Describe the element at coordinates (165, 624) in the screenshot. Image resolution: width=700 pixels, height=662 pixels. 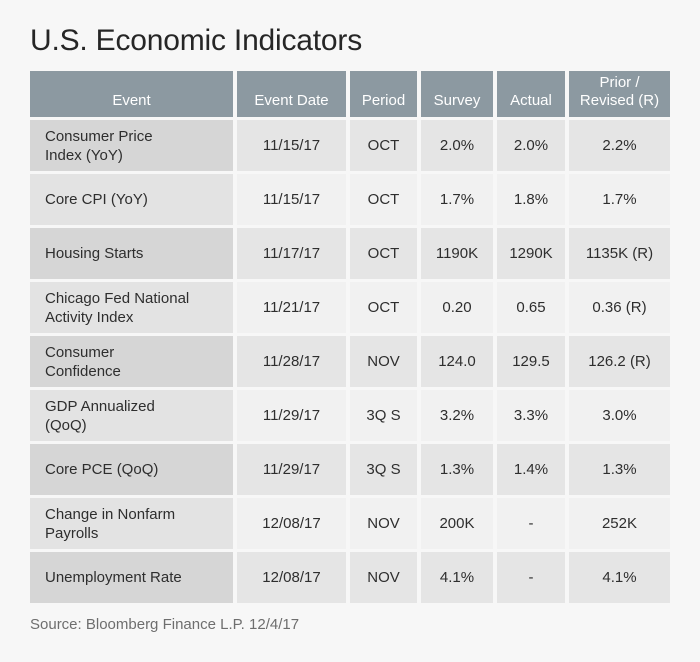
I see `source-note: Source: Bloomberg Finance L.P. 12/4/17` at that location.